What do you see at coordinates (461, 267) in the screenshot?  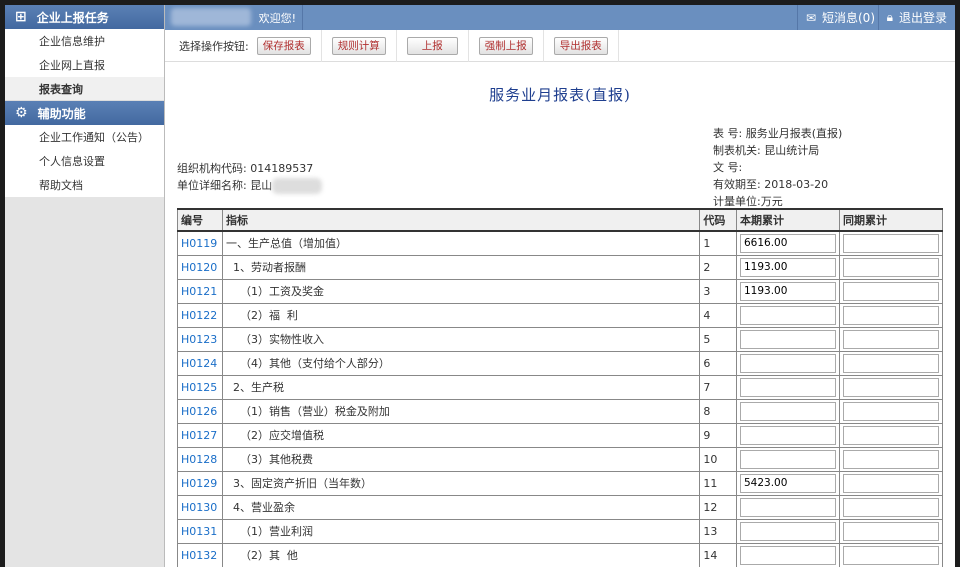 I see `indicator: 1、劳动者报酬` at bounding box center [461, 267].